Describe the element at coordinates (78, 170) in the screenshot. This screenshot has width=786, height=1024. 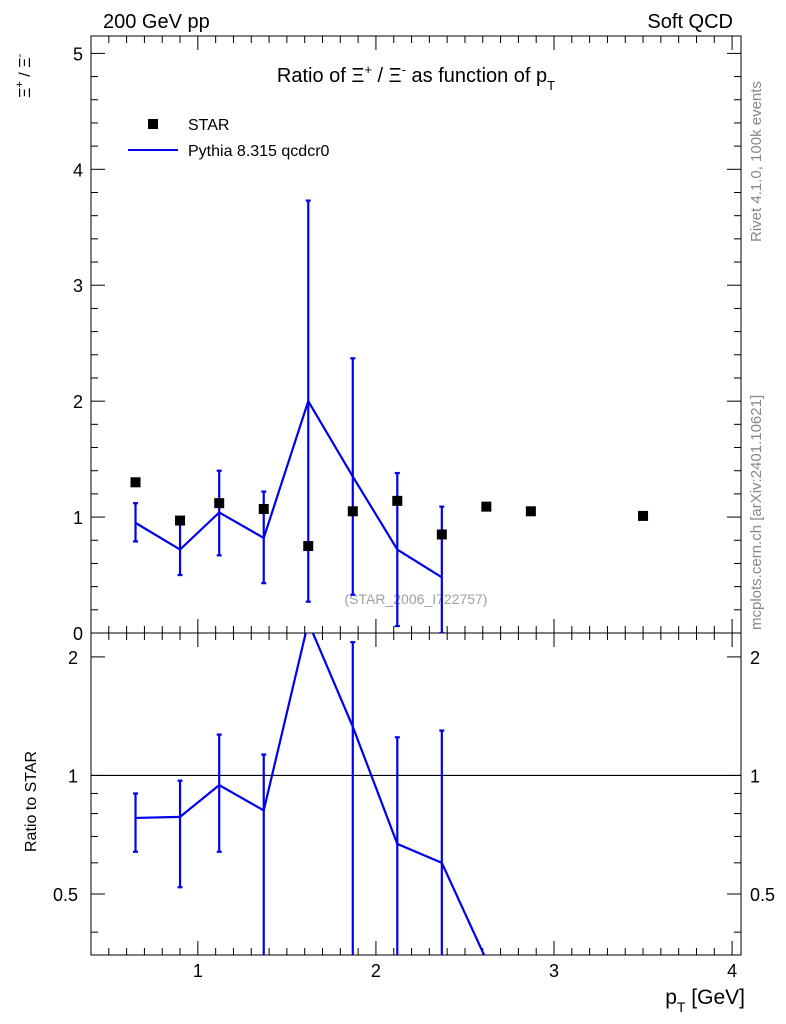
I see `y-tick-label: 4` at that location.